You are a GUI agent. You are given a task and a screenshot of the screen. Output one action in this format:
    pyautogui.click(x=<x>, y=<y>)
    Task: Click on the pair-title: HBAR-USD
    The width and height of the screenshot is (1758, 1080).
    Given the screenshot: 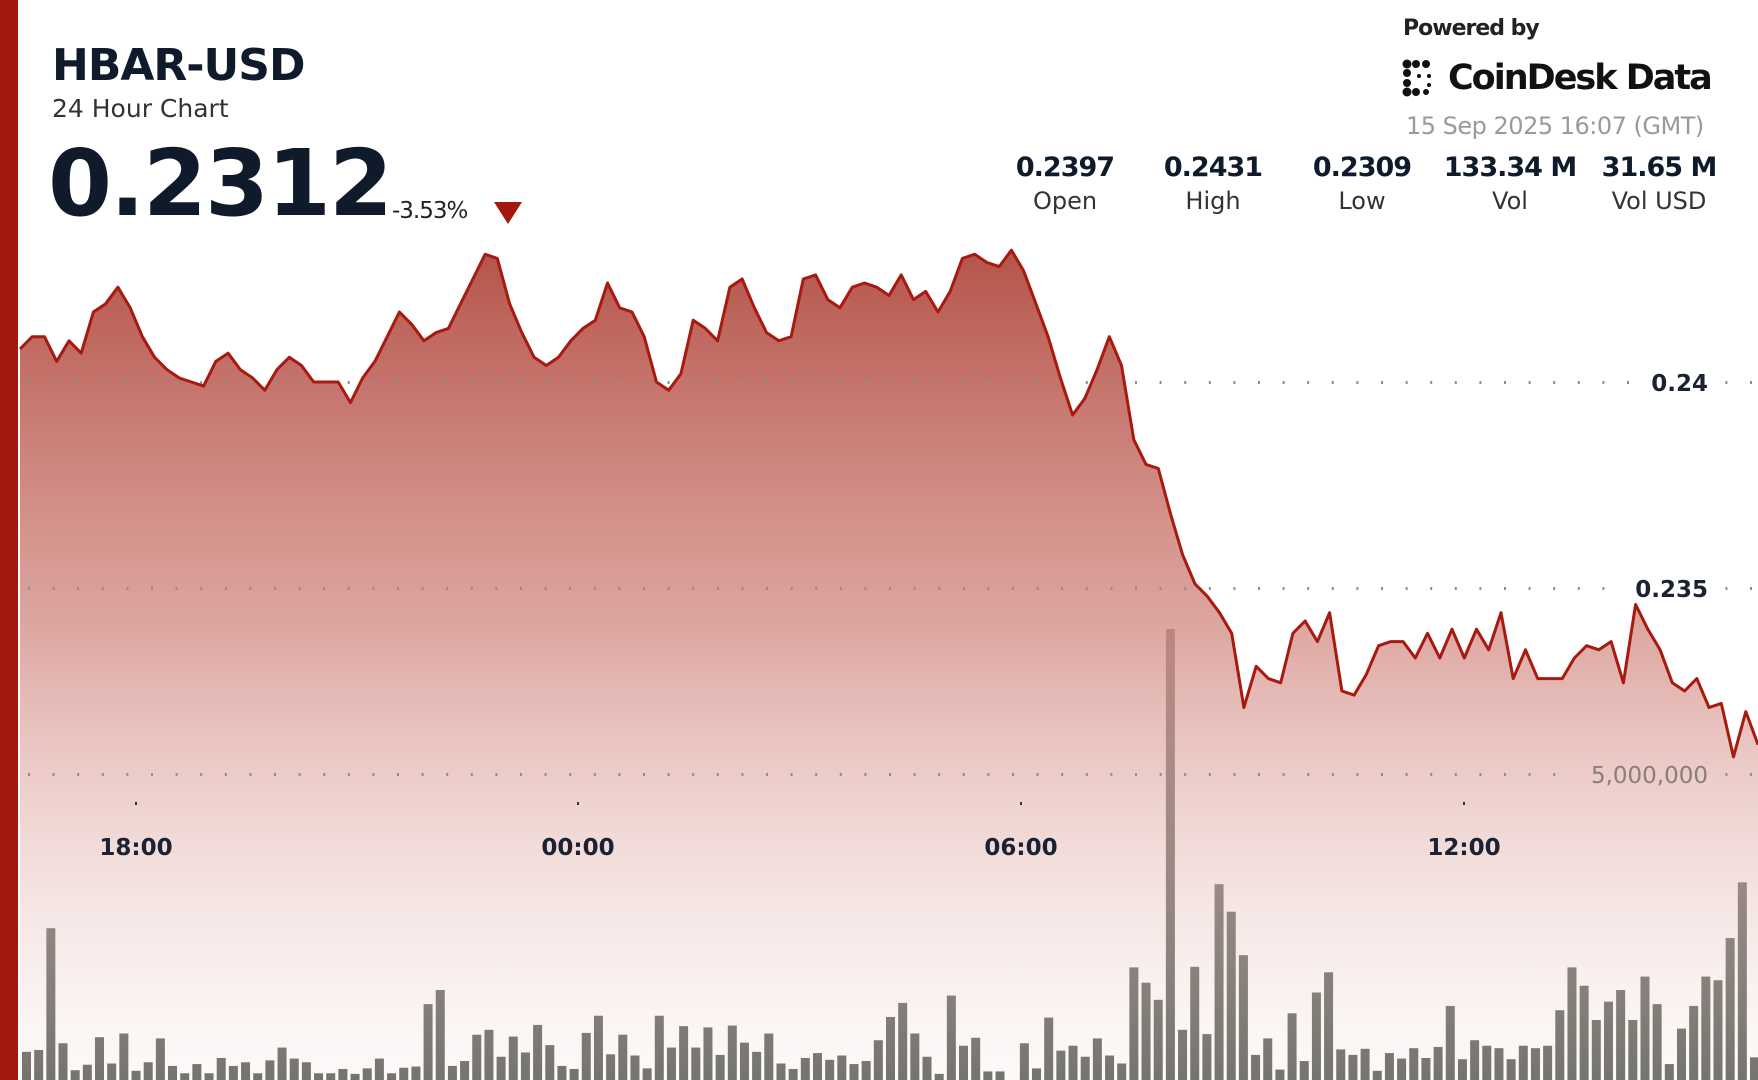 What is the action you would take?
    pyautogui.click(x=178, y=65)
    